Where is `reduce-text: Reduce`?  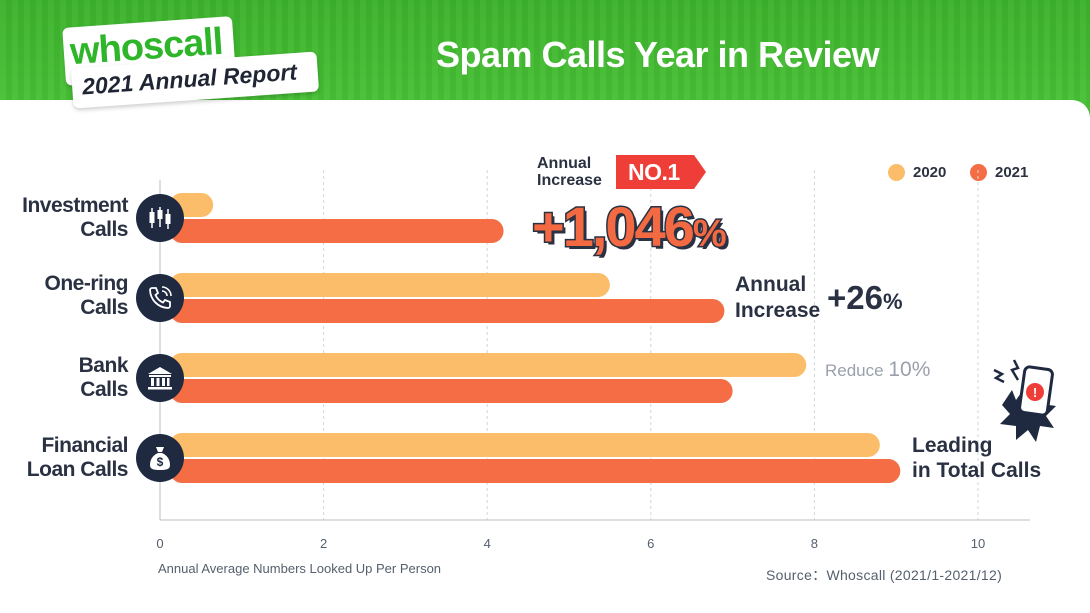
reduce-text: Reduce is located at coordinates (854, 370).